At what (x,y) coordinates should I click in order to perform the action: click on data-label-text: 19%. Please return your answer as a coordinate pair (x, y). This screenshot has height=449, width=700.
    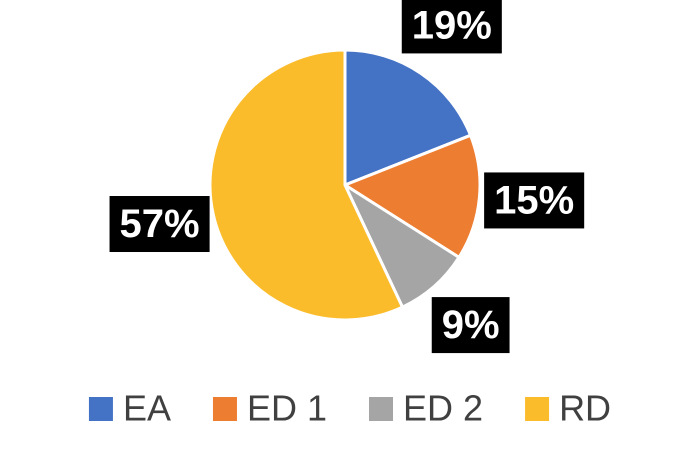
    Looking at the image, I should click on (452, 25).